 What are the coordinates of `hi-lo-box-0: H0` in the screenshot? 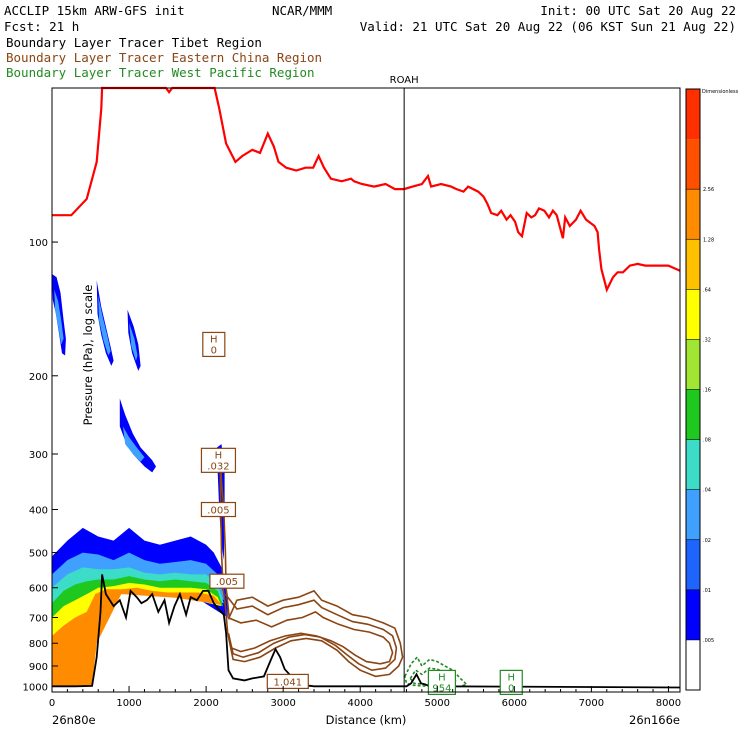 It's located at (214, 344).